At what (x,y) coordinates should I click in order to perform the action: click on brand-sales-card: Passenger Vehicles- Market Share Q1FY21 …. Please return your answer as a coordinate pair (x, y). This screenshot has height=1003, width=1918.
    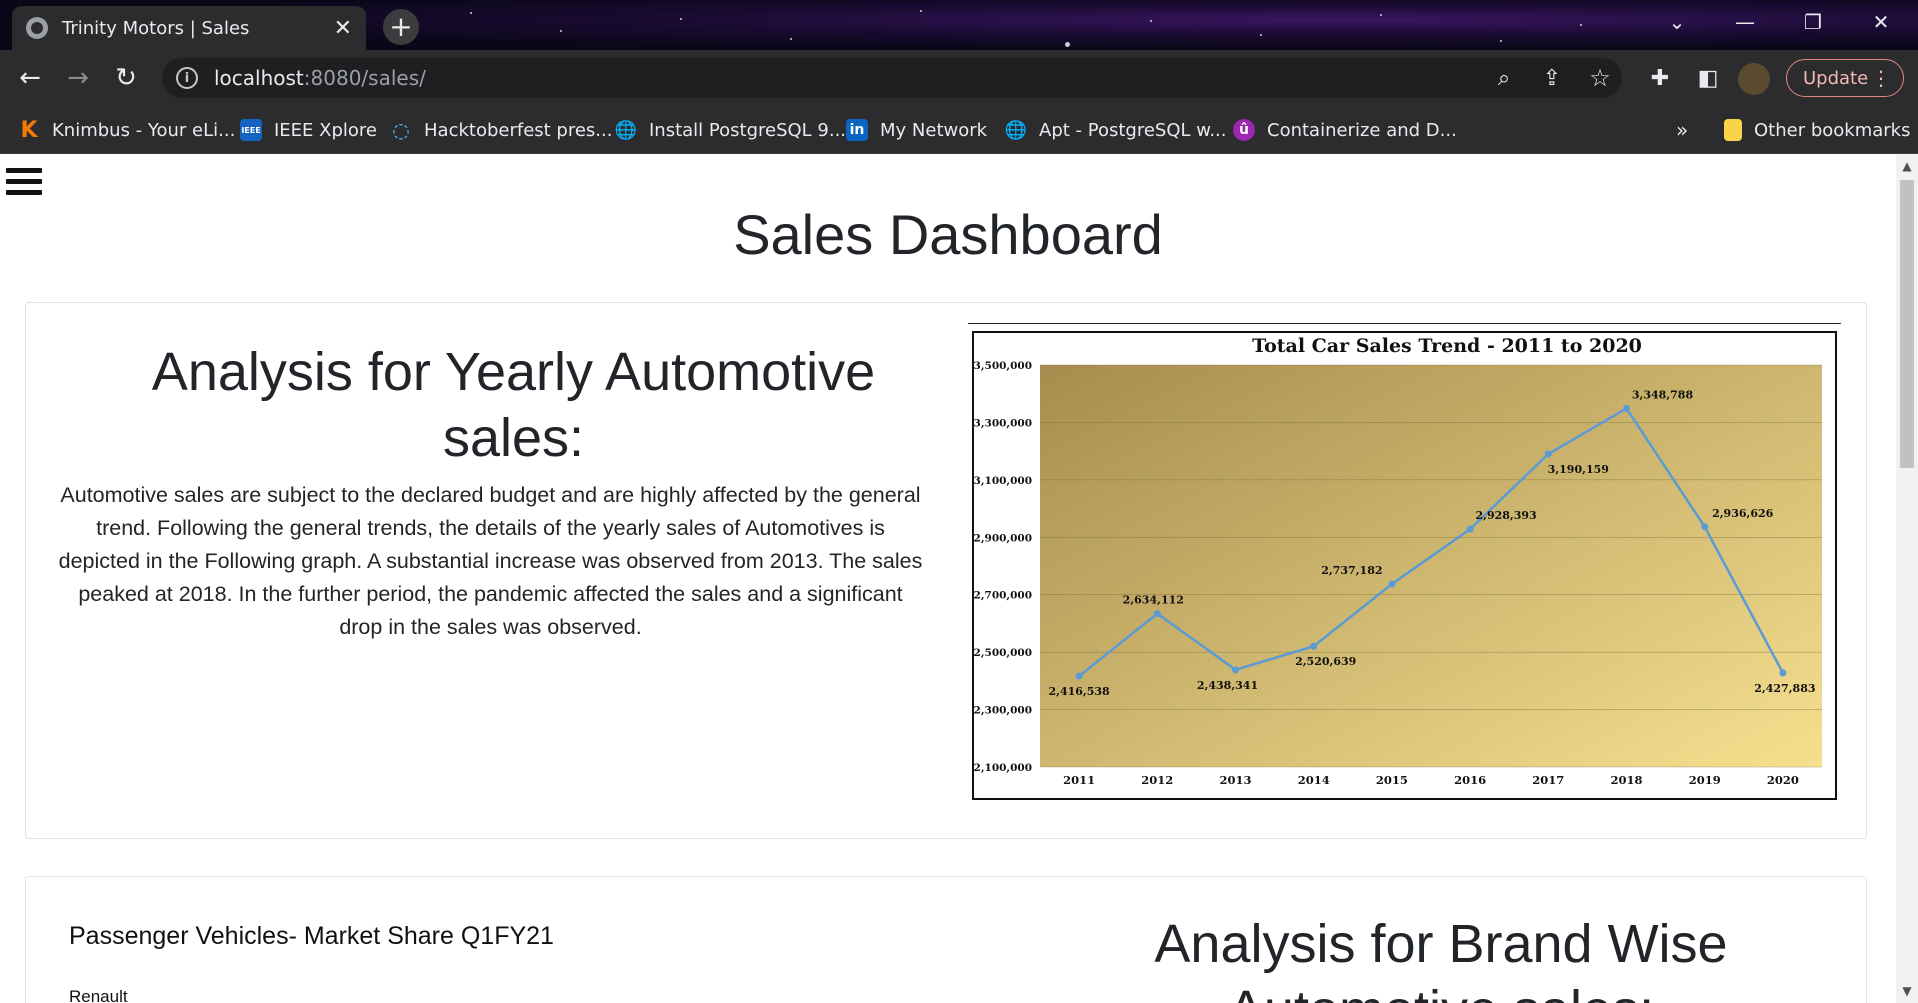
    Looking at the image, I should click on (946, 939).